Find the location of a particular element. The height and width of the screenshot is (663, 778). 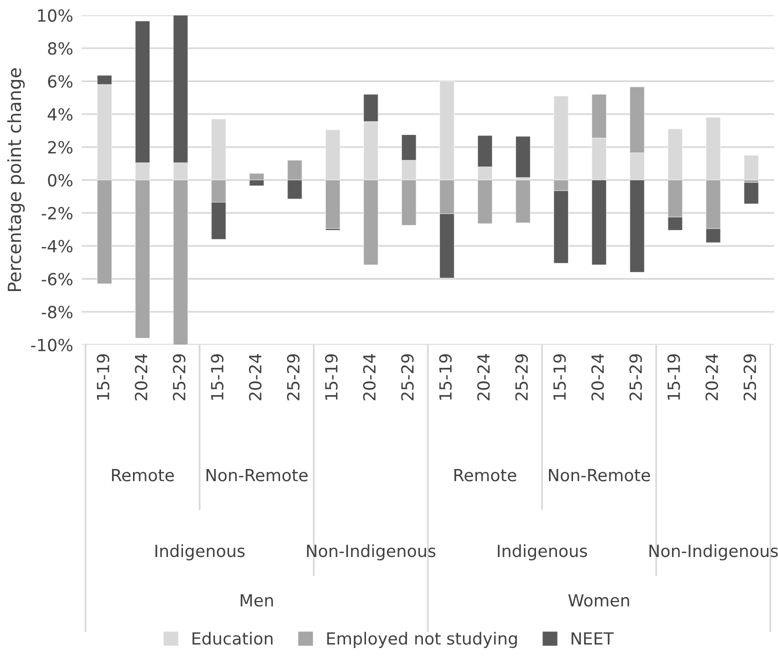

y-tick-label: 2% is located at coordinates (60, 147).